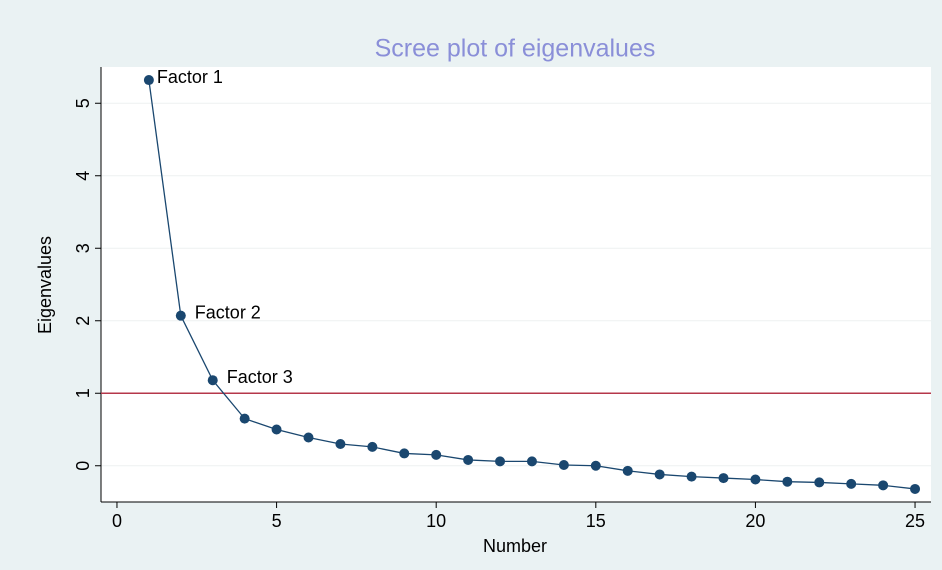 The height and width of the screenshot is (570, 942). I want to click on chart-title: Scree plot of eigenvalues, so click(515, 49).